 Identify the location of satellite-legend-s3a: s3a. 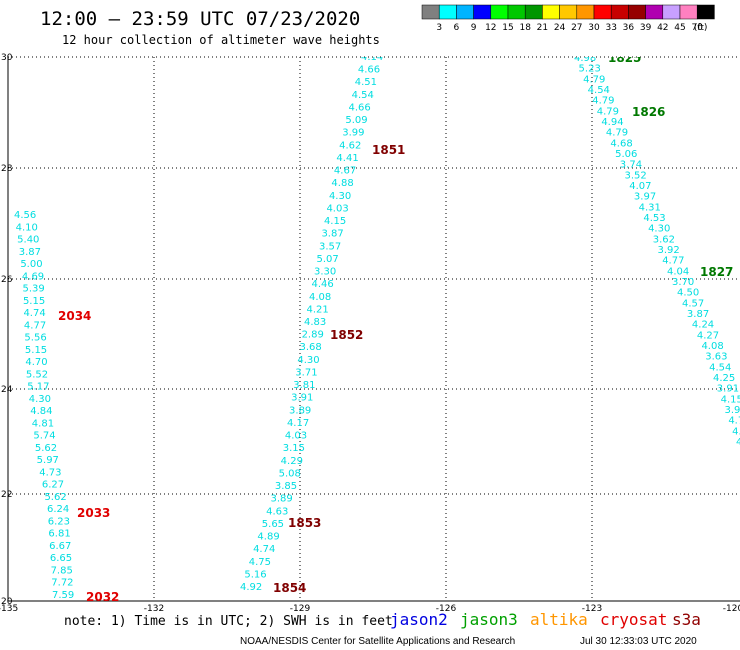
(686, 619).